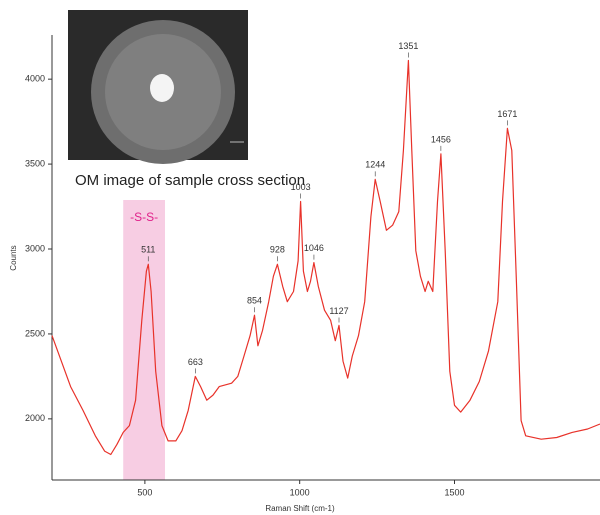  What do you see at coordinates (375, 165) in the screenshot?
I see `peak-label: 1244` at bounding box center [375, 165].